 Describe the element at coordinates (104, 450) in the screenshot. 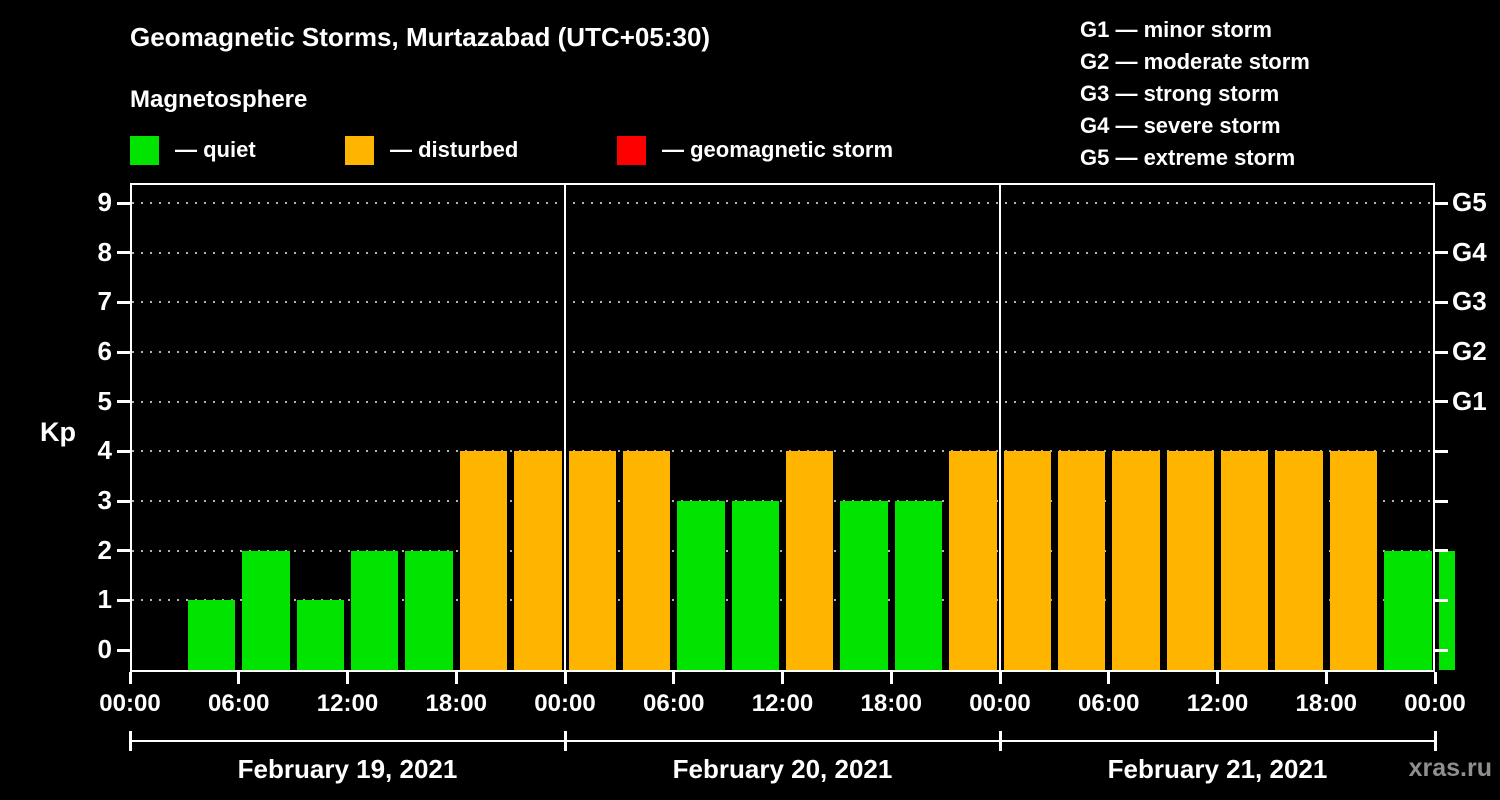

I see `kp-tick-label: 4` at that location.